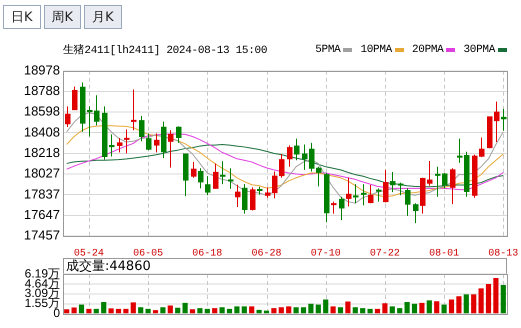  I want to click on text: 日K, so click(22, 17).